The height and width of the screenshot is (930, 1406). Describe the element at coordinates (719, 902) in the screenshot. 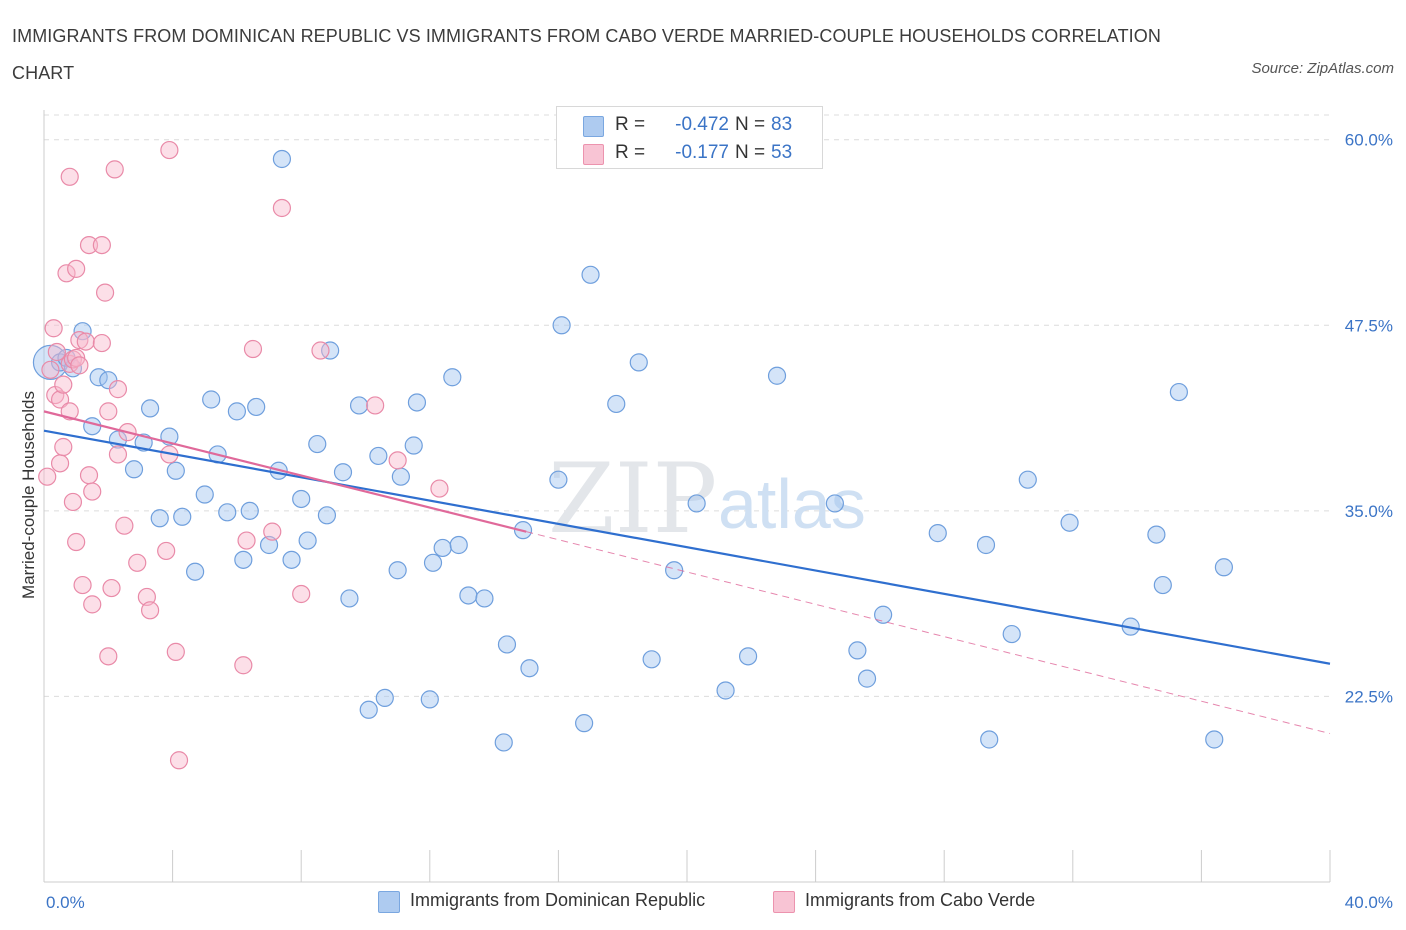

I see `x-tick-labels: 0.0% 40.0%` at that location.